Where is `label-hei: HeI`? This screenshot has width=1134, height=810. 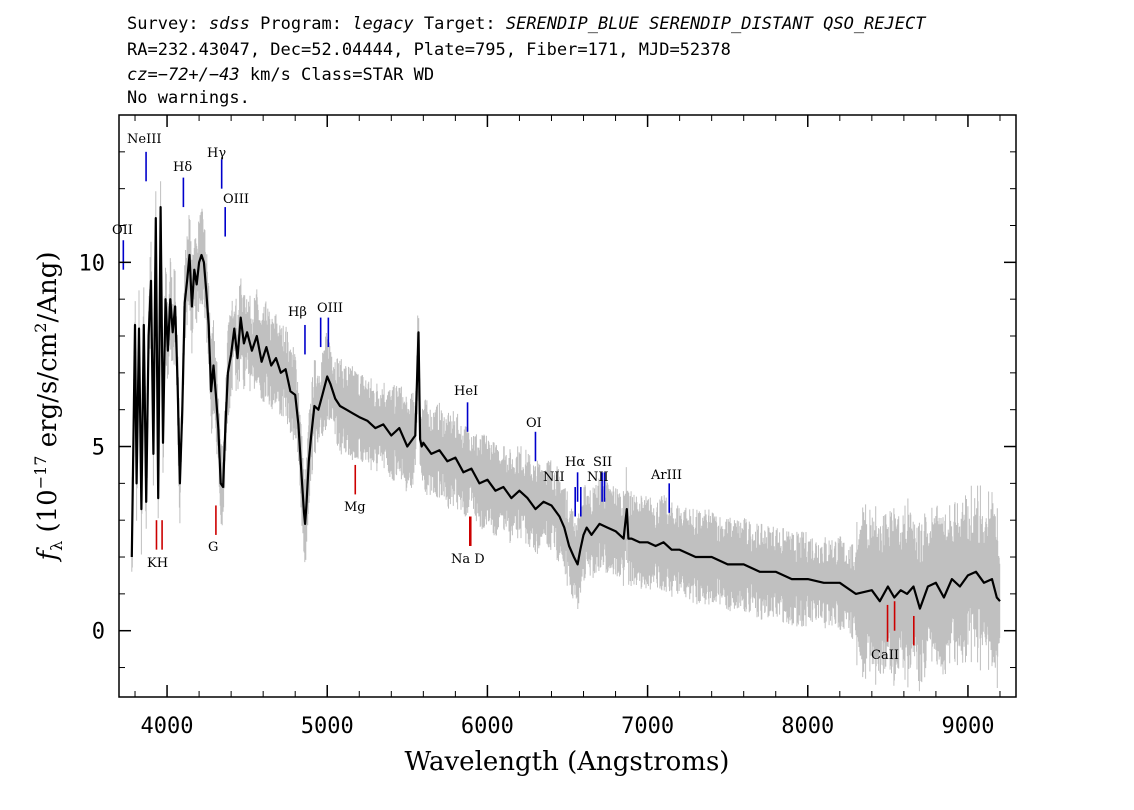 label-hei: HeI is located at coordinates (466, 391).